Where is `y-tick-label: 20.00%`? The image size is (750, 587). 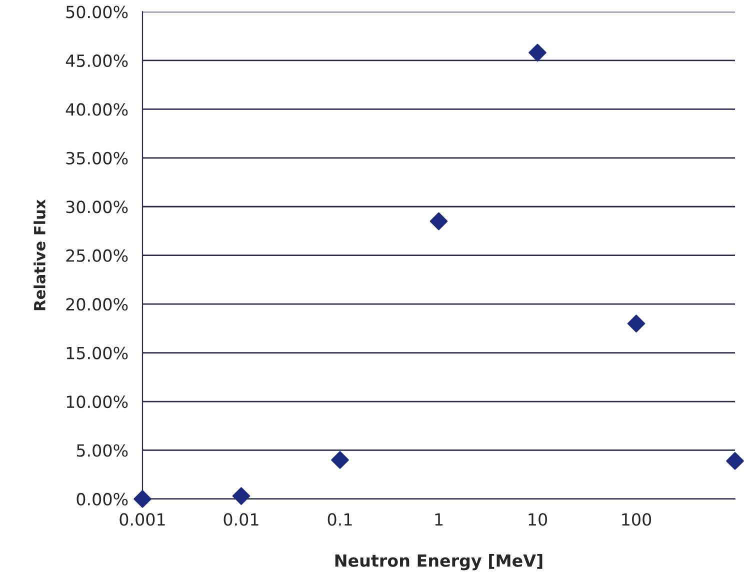
y-tick-label: 20.00% is located at coordinates (97, 304).